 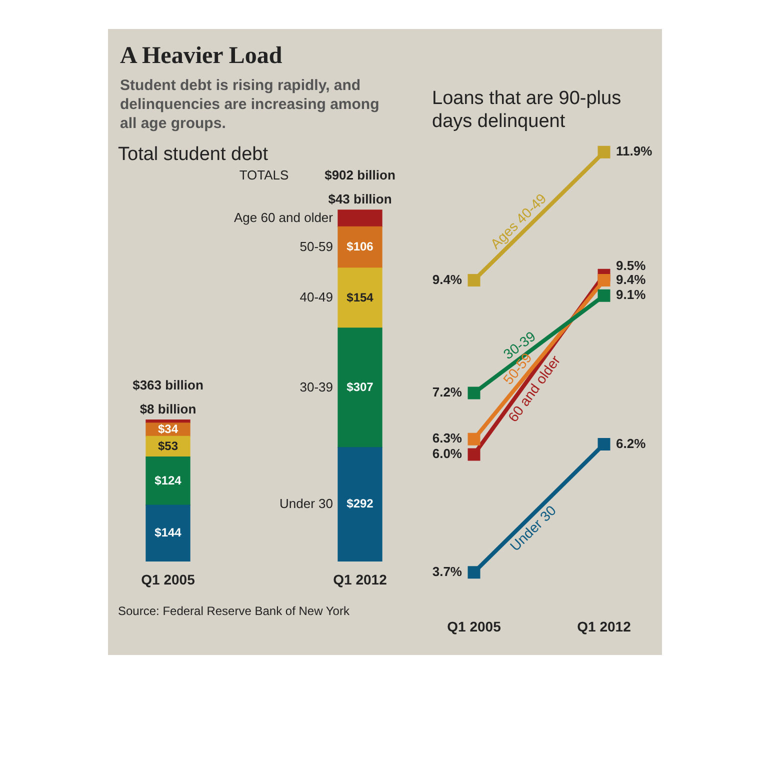 What do you see at coordinates (202, 56) in the screenshot?
I see `text: A Heavier Load` at bounding box center [202, 56].